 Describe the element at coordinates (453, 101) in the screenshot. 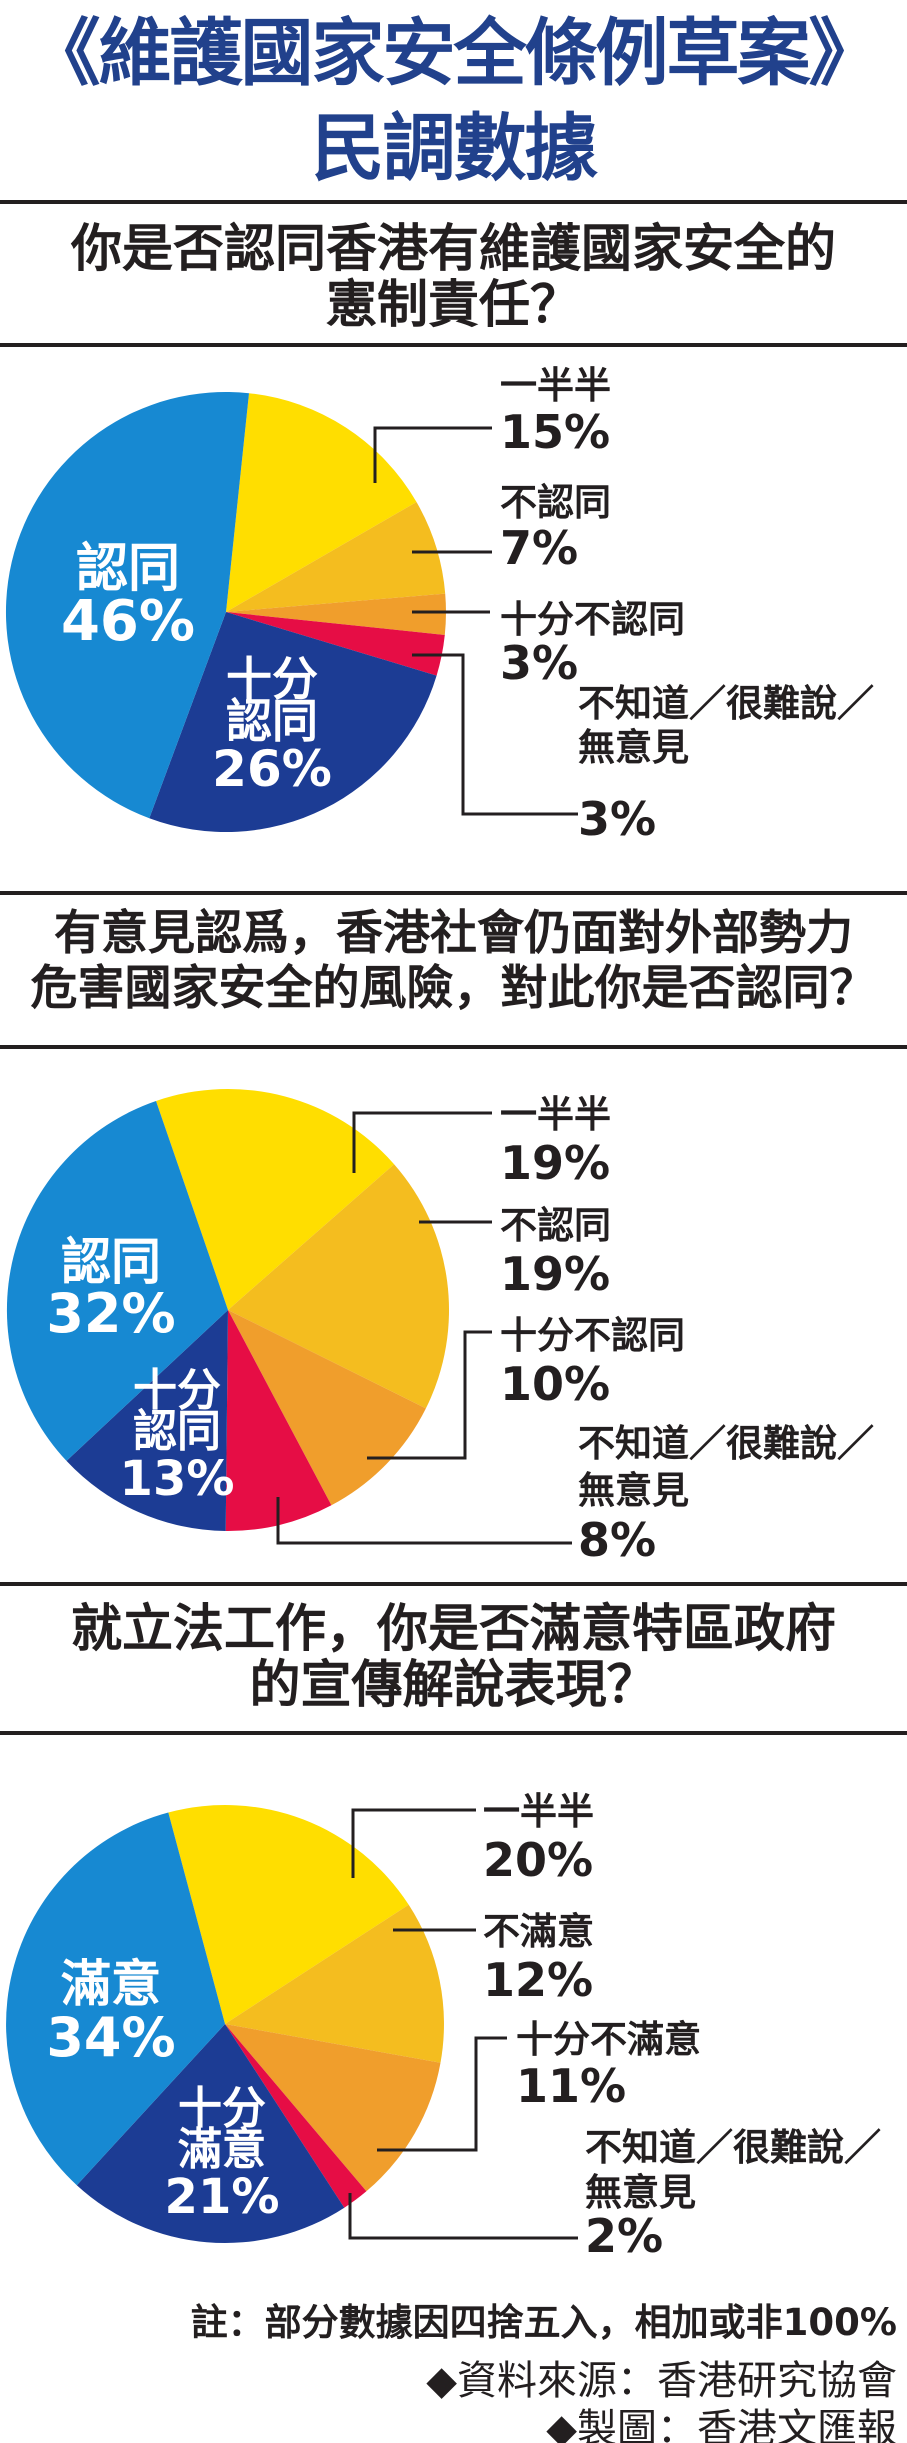

I see `page-title: 《維護國家安全條例草案》 民調數據` at that location.